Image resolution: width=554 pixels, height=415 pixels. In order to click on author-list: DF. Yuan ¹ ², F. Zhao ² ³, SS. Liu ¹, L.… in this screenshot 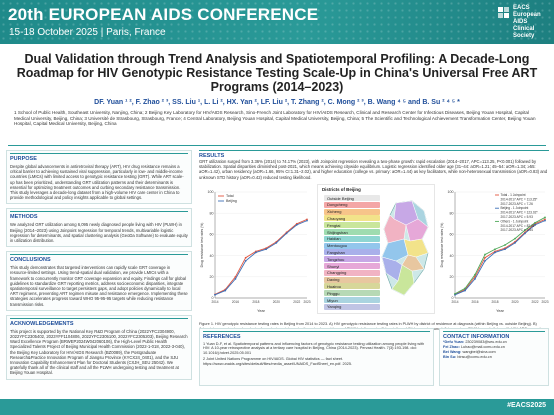, I will do `click(277, 102)`.